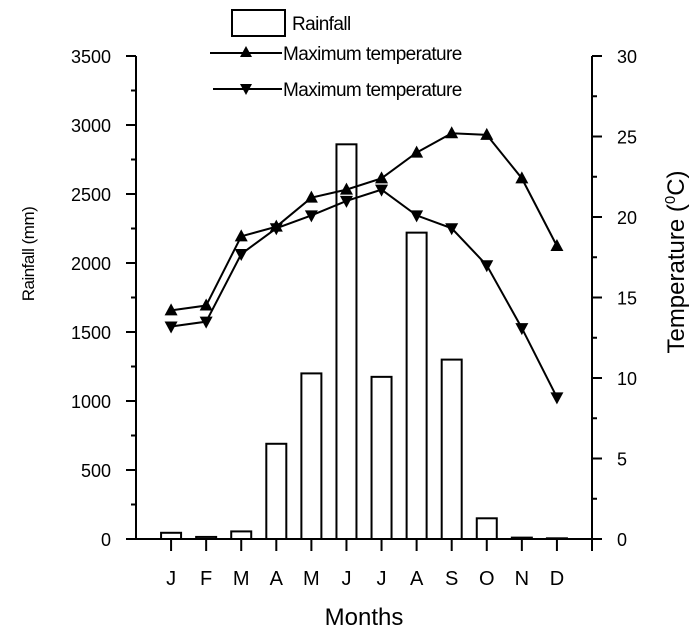 This screenshot has width=691, height=632. What do you see at coordinates (627, 379) in the screenshot?
I see `right-tick-label: 10` at bounding box center [627, 379].